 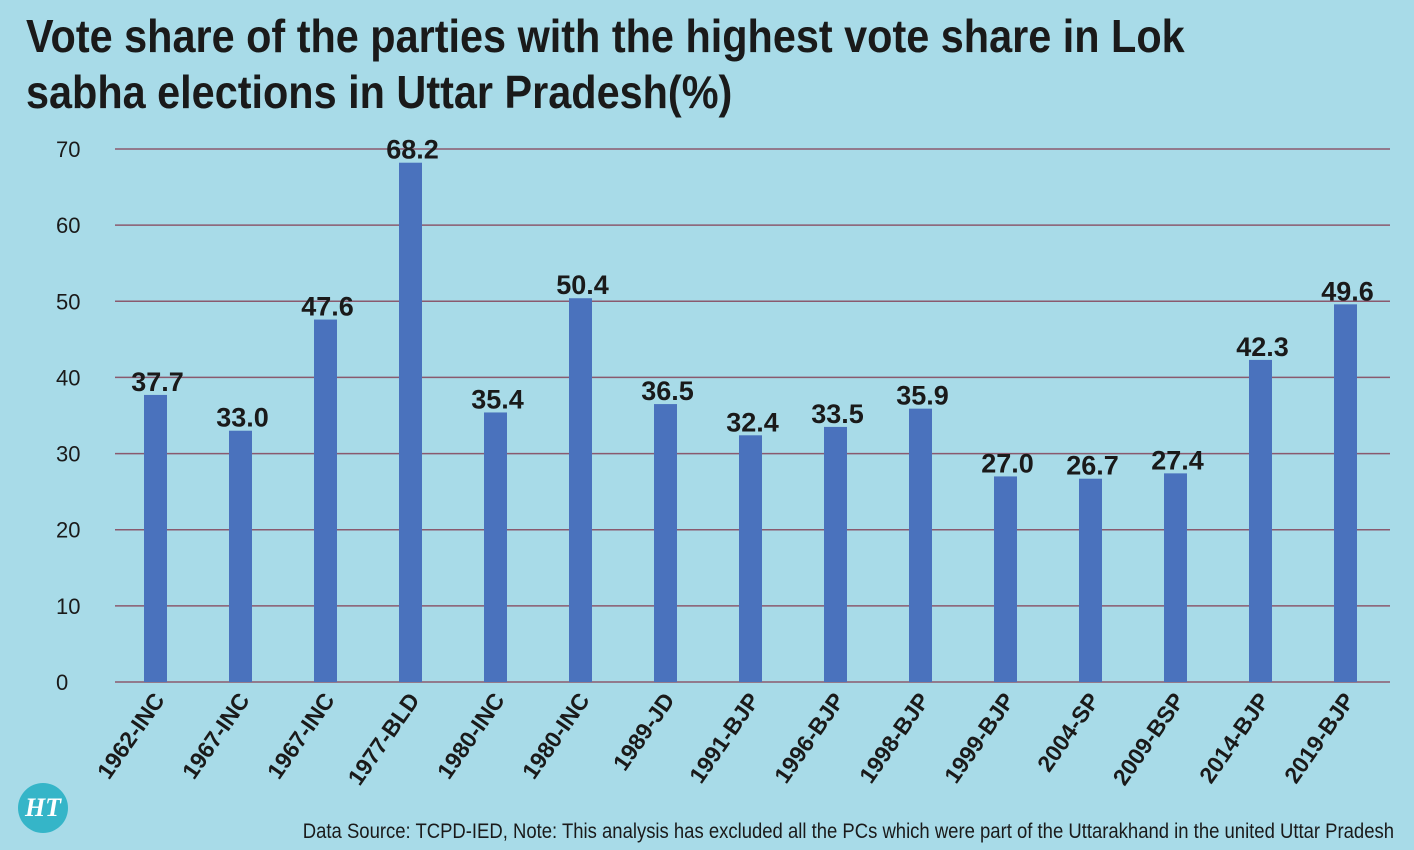 What do you see at coordinates (327, 307) in the screenshot?
I see `data-label: 47.6` at bounding box center [327, 307].